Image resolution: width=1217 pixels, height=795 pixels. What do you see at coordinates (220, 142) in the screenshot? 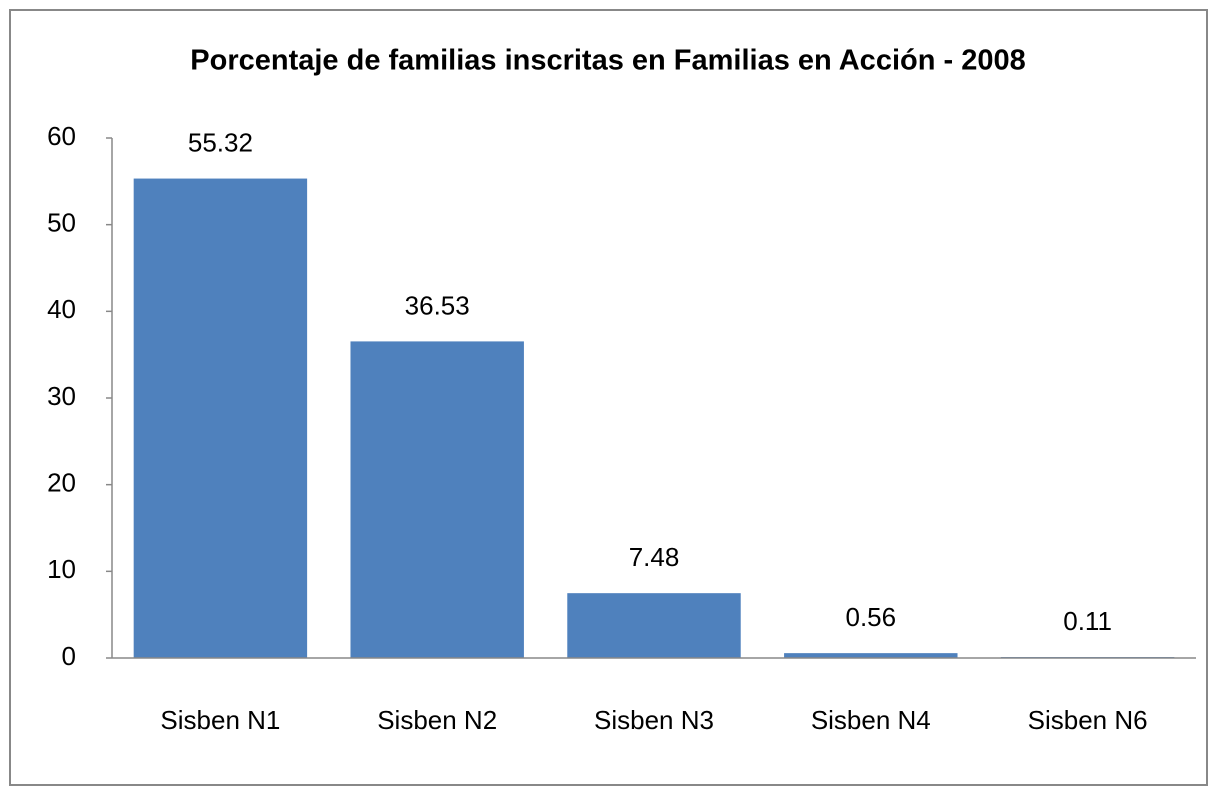
I see `data-label: 55.32` at bounding box center [220, 142].